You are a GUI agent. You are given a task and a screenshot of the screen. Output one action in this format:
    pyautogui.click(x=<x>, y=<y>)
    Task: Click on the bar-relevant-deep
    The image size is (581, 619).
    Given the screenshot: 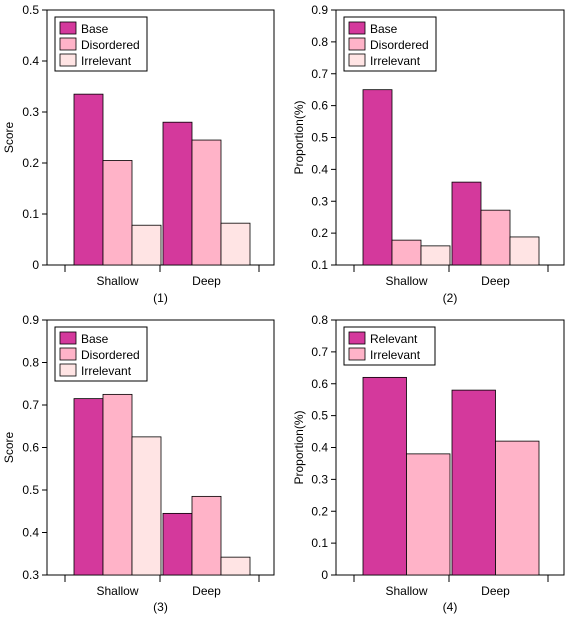 What is the action you would take?
    pyautogui.click(x=473, y=482)
    